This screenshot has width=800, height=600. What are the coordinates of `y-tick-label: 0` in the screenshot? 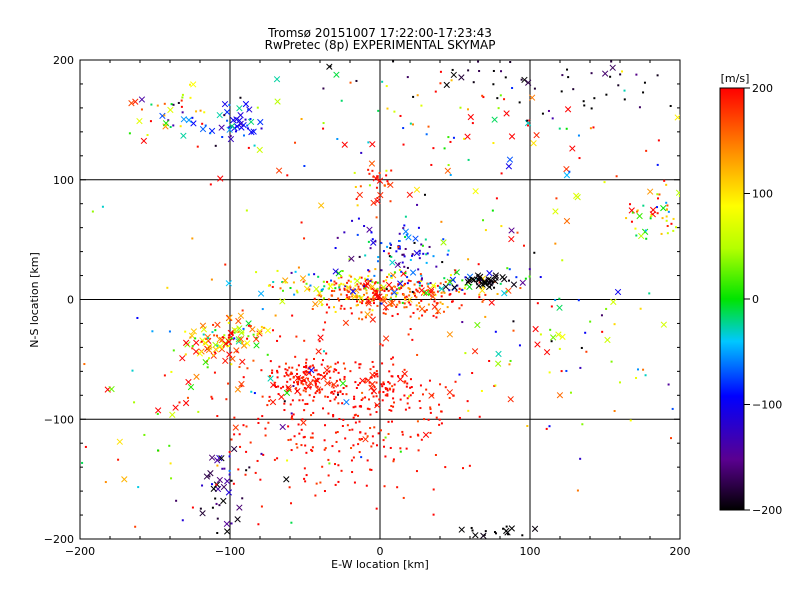 It's located at (70, 300).